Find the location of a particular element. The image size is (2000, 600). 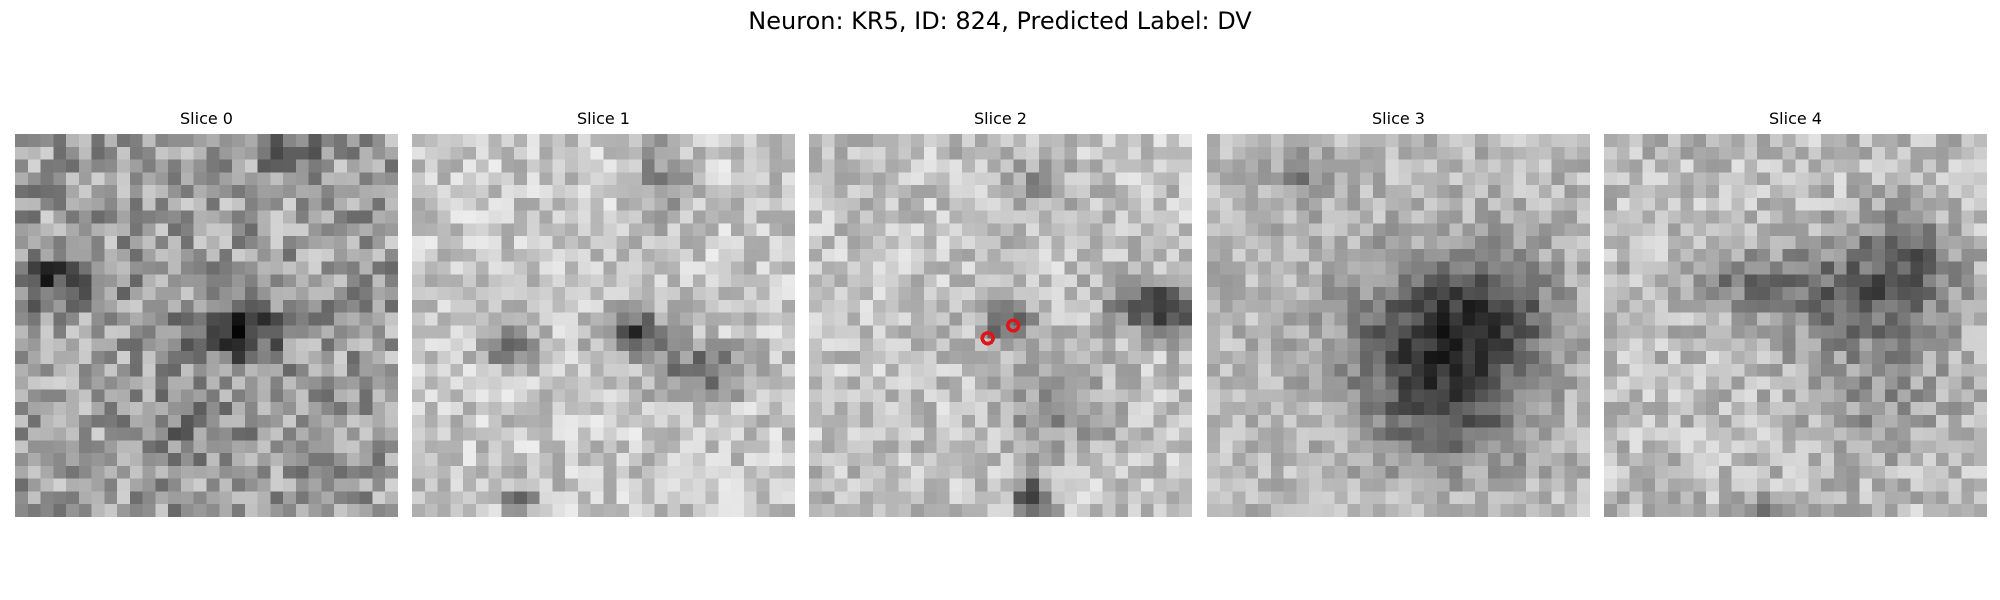

slice-panel-0: Slice 0 is located at coordinates (206, 312).